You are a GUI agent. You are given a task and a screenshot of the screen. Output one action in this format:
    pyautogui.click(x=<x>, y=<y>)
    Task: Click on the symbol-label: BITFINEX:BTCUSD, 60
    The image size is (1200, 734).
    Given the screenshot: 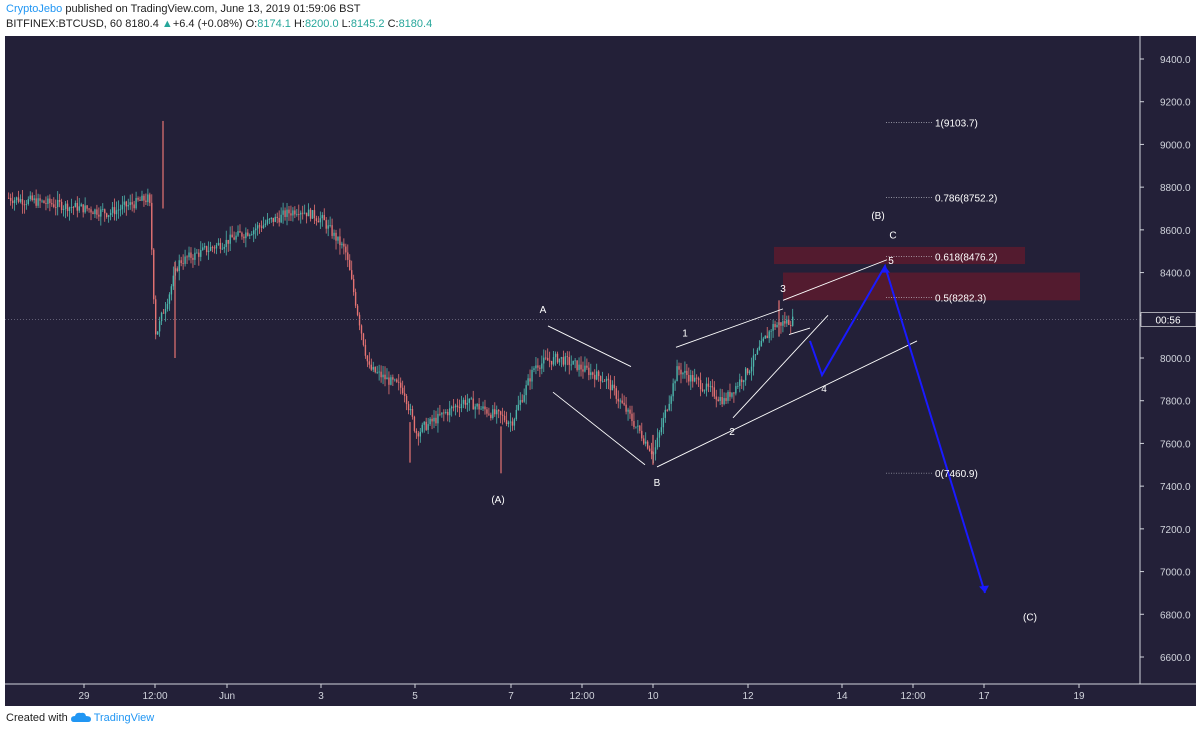 What is the action you would take?
    pyautogui.click(x=64, y=24)
    